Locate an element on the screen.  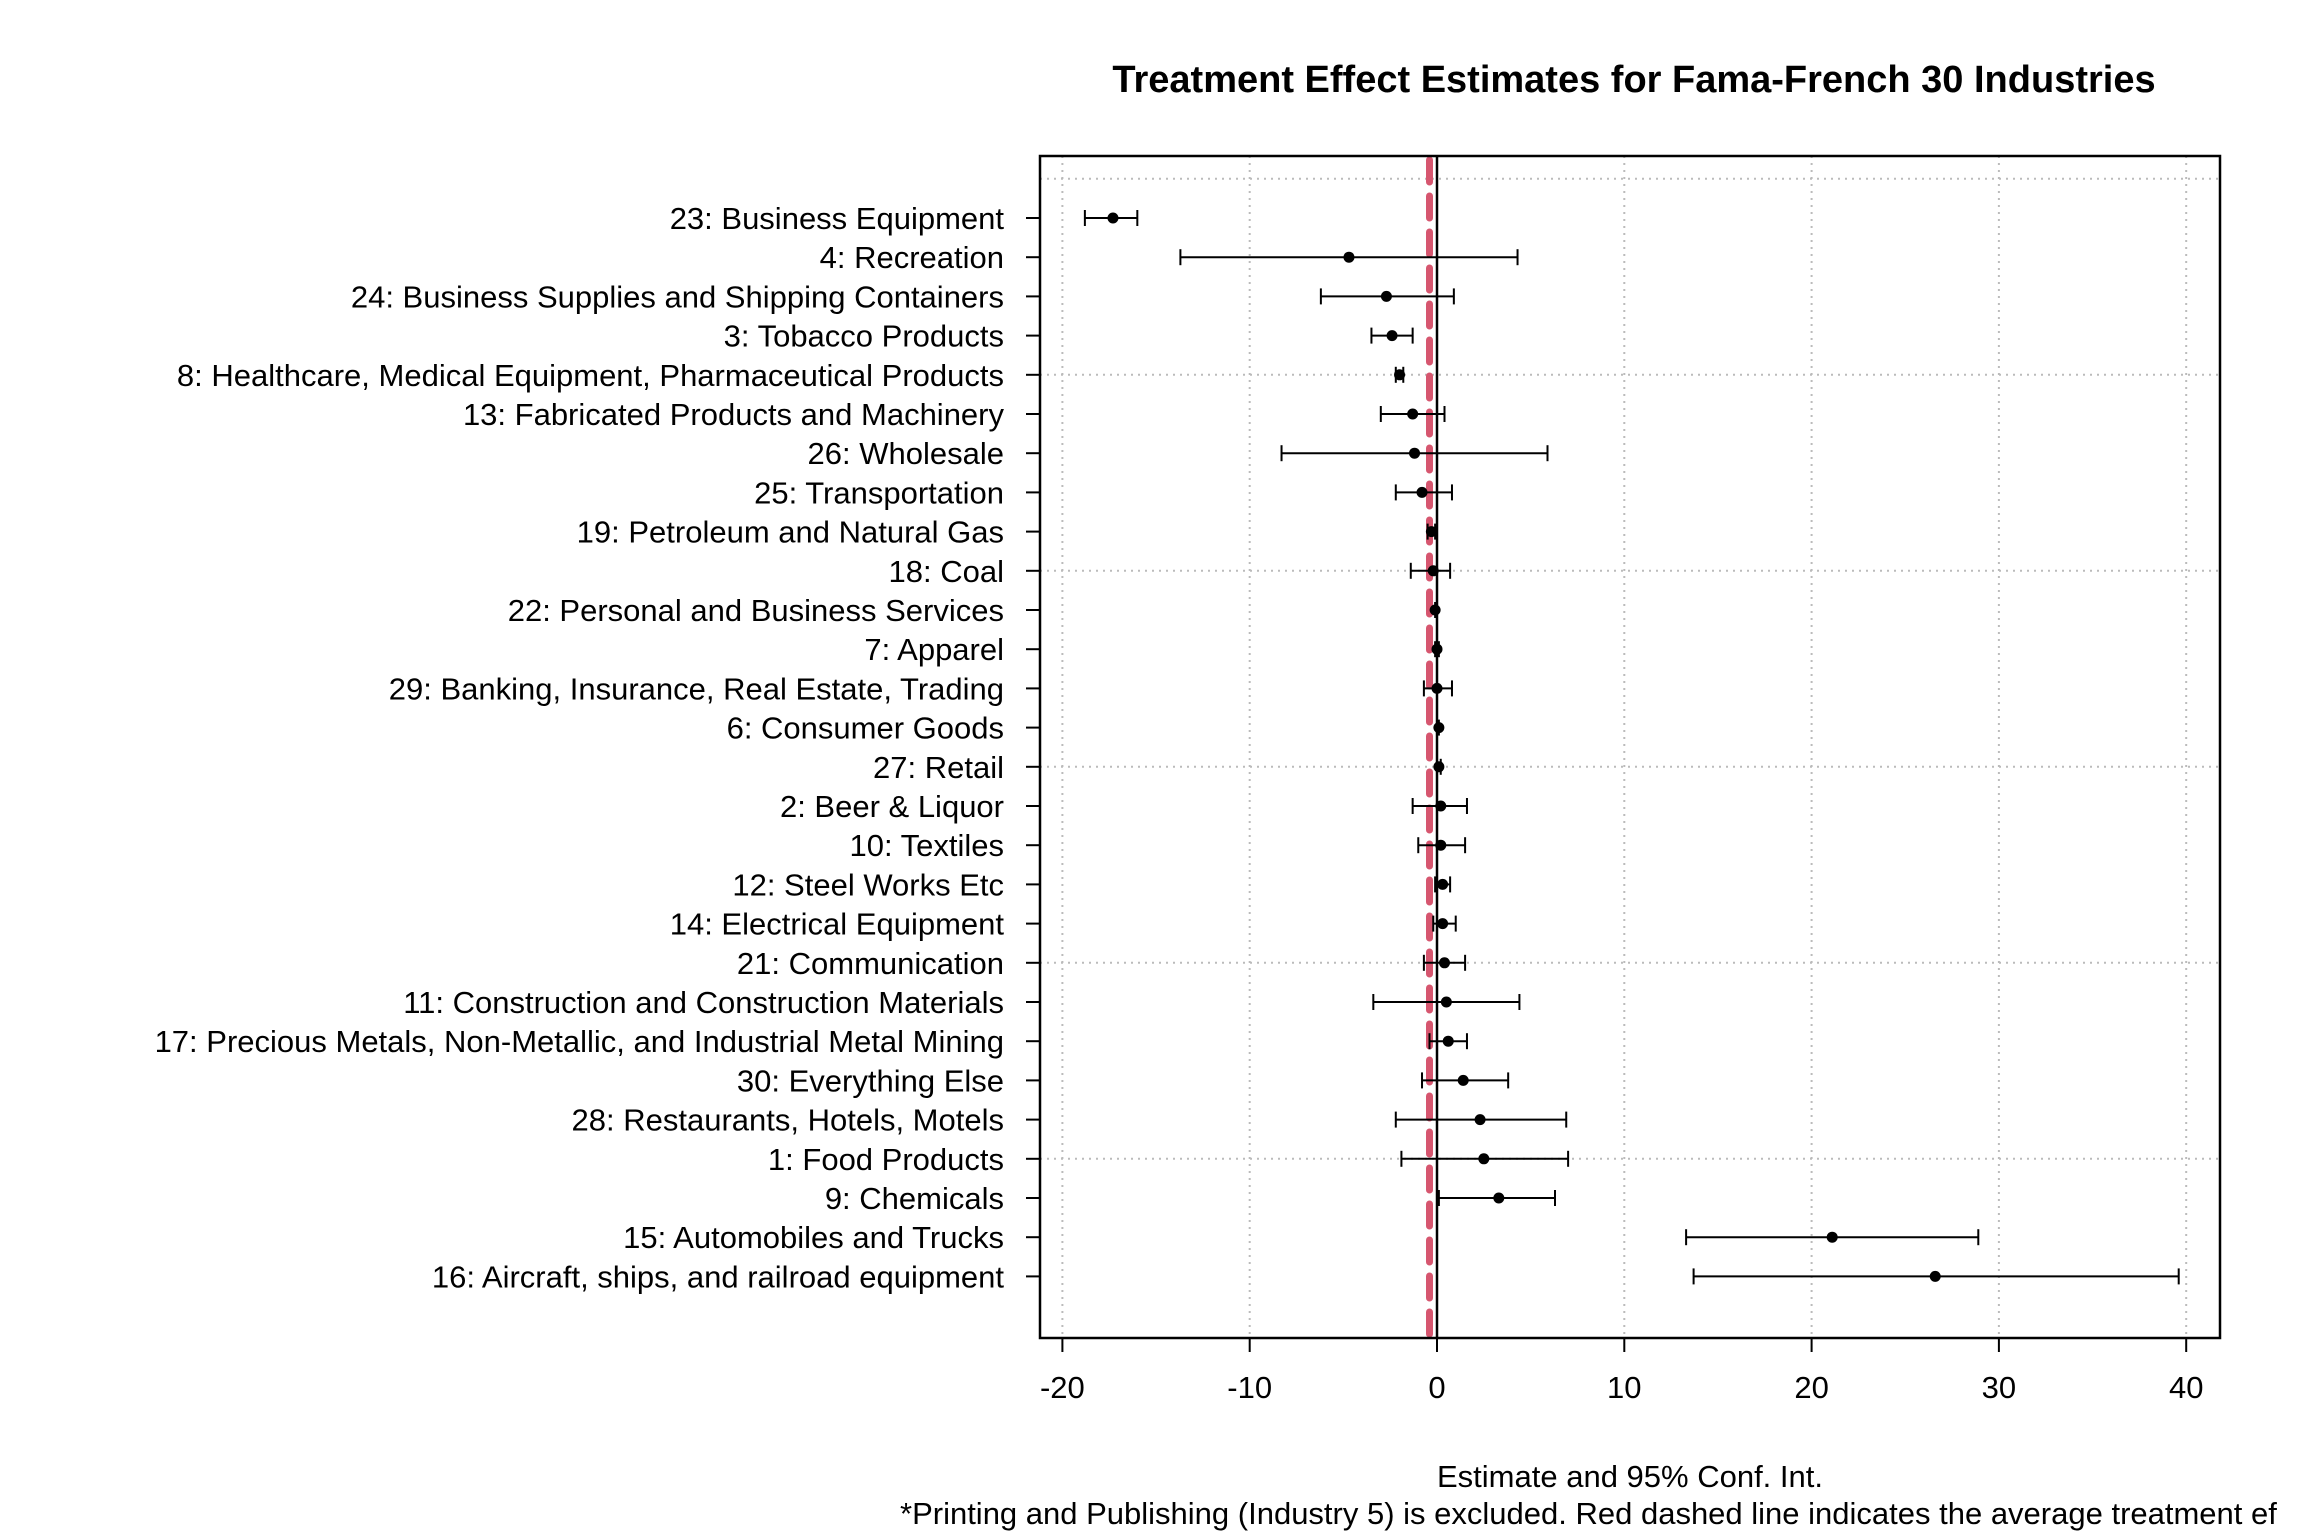
x-tick-label: -20 is located at coordinates (1062, 1387).